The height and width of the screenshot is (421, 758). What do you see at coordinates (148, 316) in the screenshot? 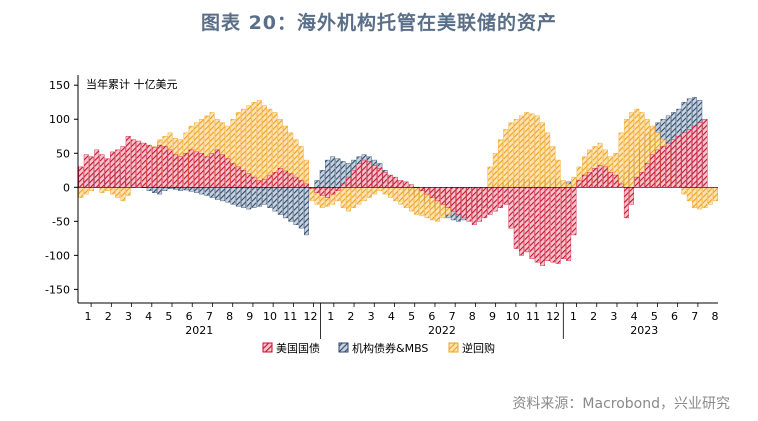
I see `x-month-label-3: 4` at bounding box center [148, 316].